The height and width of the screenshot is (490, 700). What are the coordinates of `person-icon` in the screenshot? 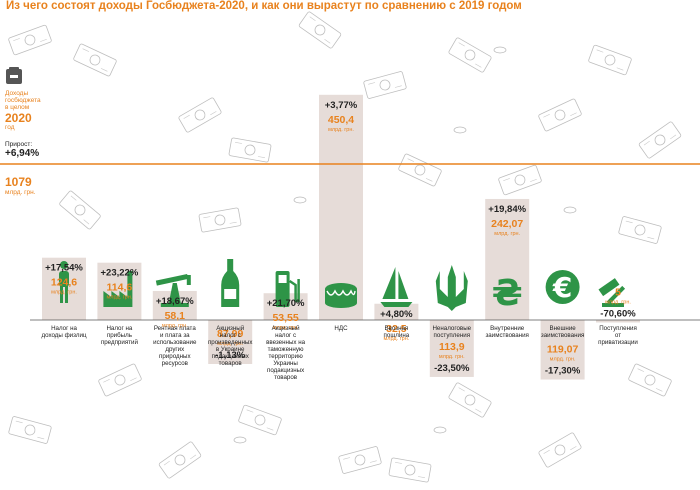 It's located at (64, 282).